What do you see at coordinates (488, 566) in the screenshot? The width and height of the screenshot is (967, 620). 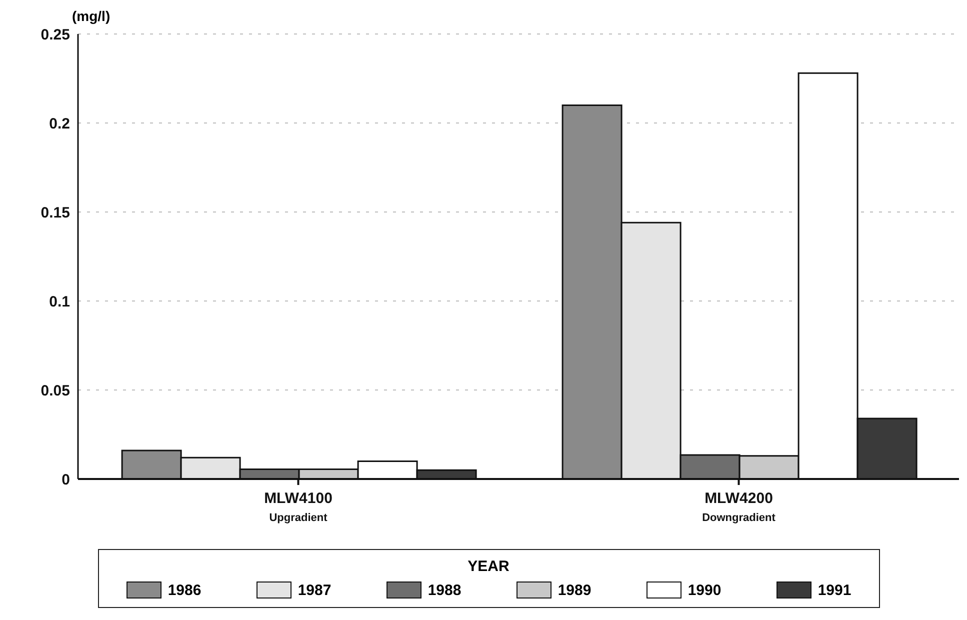 I see `legend-title: YEAR` at bounding box center [488, 566].